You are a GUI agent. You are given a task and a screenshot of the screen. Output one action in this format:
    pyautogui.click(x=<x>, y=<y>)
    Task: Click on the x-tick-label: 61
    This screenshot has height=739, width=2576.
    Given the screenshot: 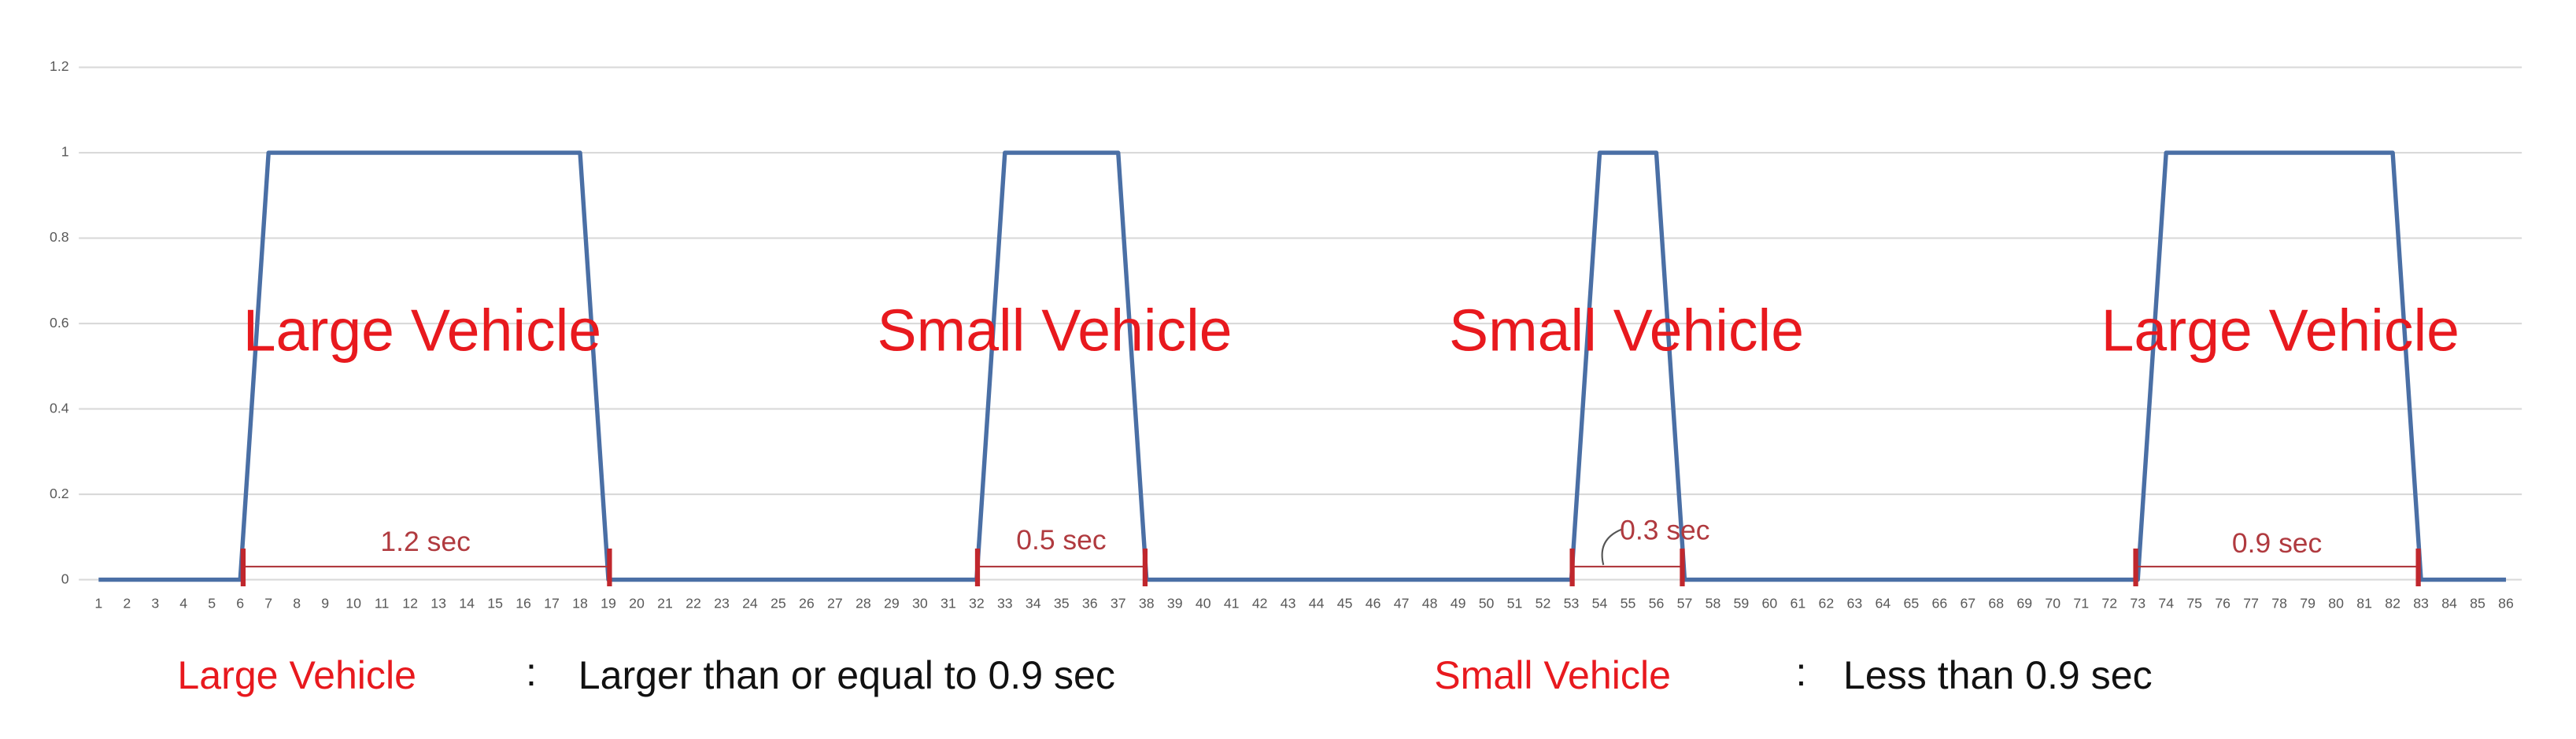 What is the action you would take?
    pyautogui.click(x=1798, y=604)
    